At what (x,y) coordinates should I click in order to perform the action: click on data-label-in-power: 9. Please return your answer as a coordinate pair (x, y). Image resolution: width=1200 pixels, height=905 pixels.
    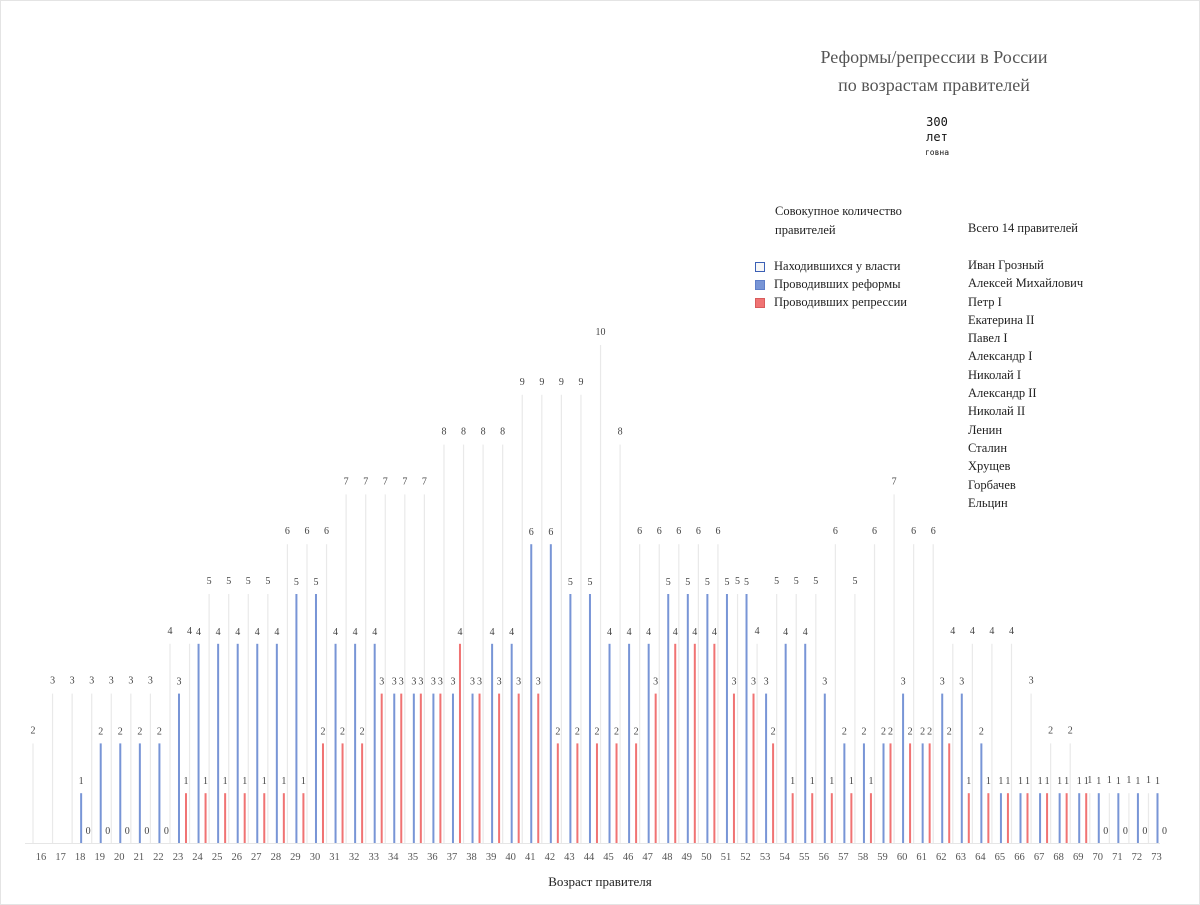
    Looking at the image, I should click on (561, 382).